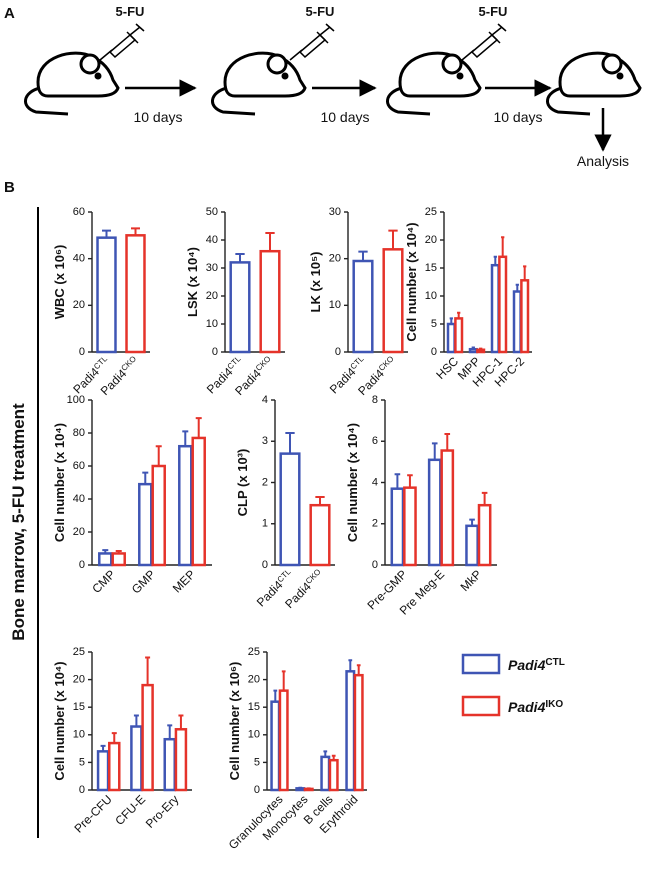 This screenshot has width=660, height=874. What do you see at coordinates (265, 441) in the screenshot?
I see `y-tick-label: 3` at bounding box center [265, 441].